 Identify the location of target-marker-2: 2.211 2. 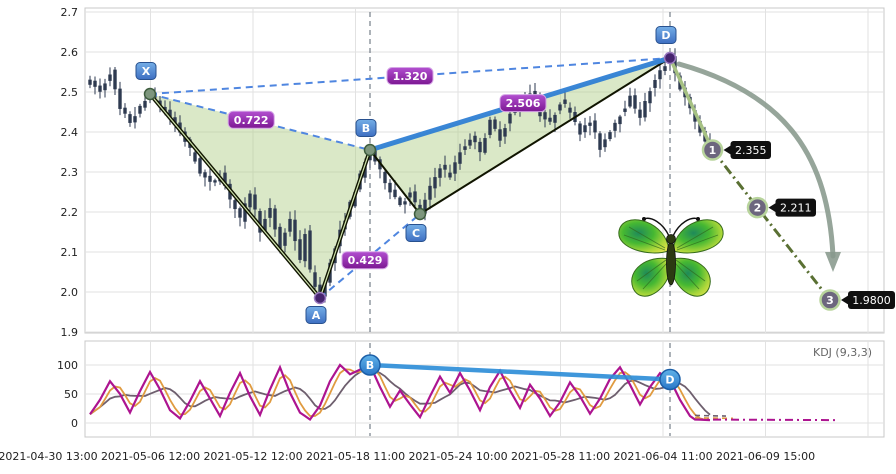
(781, 207).